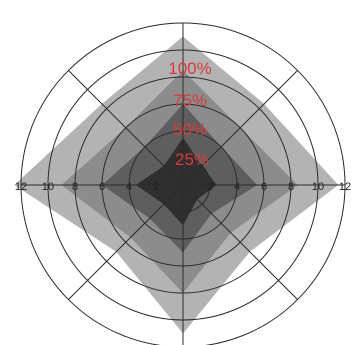  What do you see at coordinates (291, 187) in the screenshot?
I see `tick-label-right-8: 8` at bounding box center [291, 187].